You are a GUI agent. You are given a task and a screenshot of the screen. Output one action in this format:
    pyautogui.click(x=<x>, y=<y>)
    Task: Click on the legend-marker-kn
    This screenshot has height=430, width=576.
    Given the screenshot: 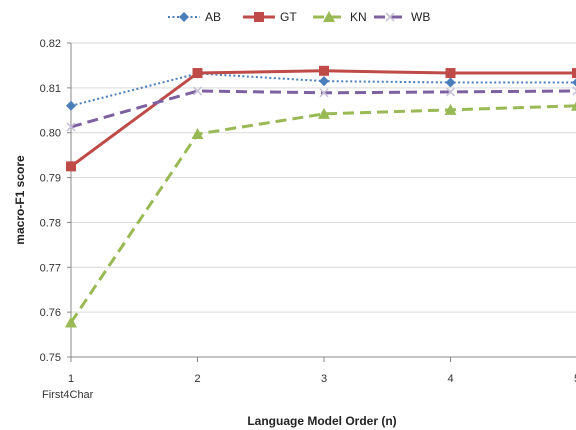 What is the action you would take?
    pyautogui.click(x=329, y=16)
    